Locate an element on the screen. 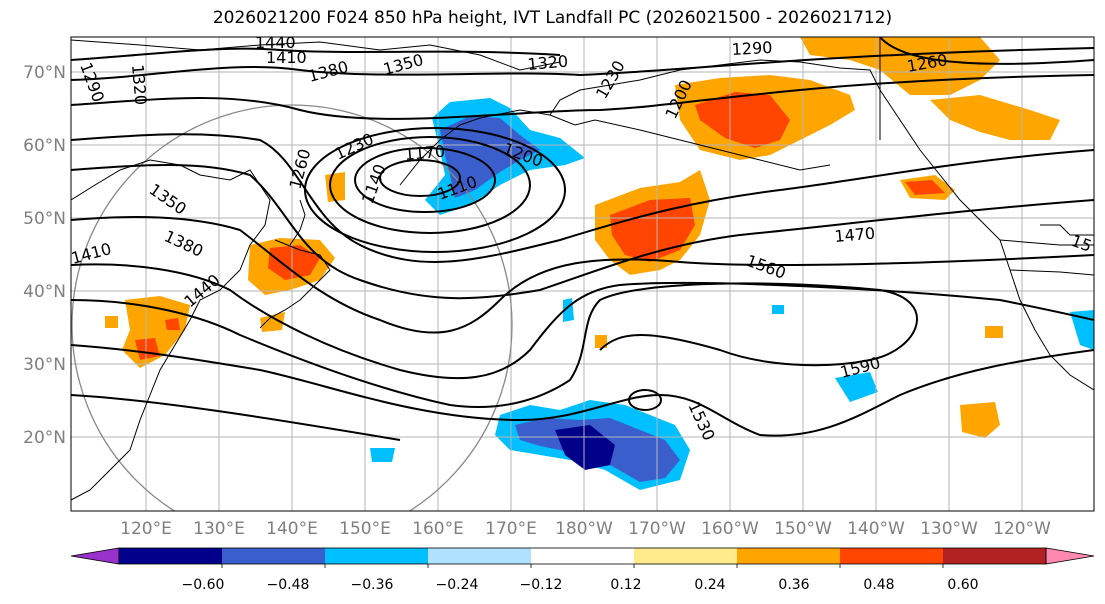 This screenshot has width=1105, height=604. lon-label: 130°W is located at coordinates (949, 529).